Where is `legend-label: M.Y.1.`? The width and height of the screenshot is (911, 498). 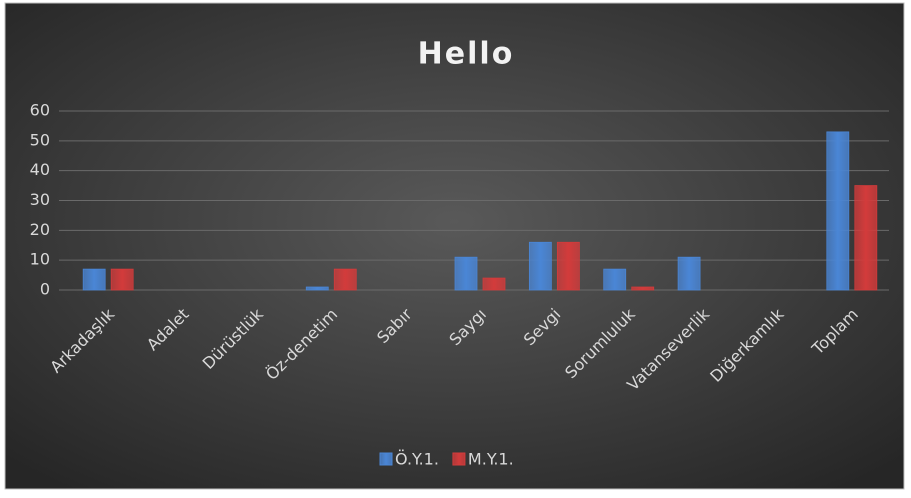 legend-label: M.Y.1. is located at coordinates (491, 459).